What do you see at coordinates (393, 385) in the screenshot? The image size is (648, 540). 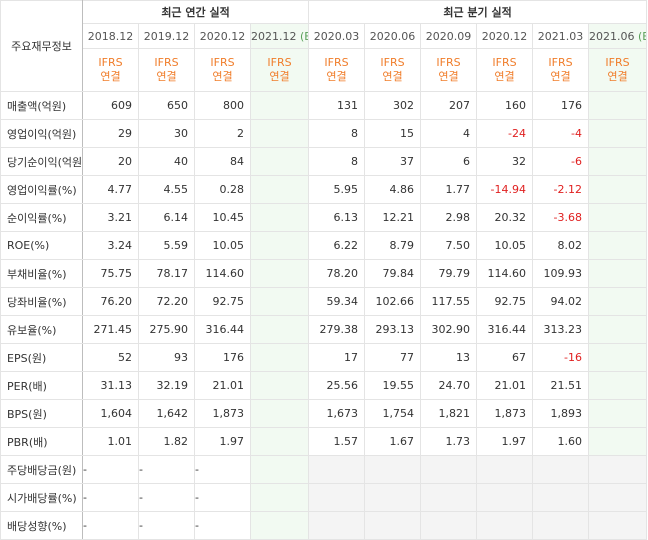 I see `table-cell: 19.55` at bounding box center [393, 385].